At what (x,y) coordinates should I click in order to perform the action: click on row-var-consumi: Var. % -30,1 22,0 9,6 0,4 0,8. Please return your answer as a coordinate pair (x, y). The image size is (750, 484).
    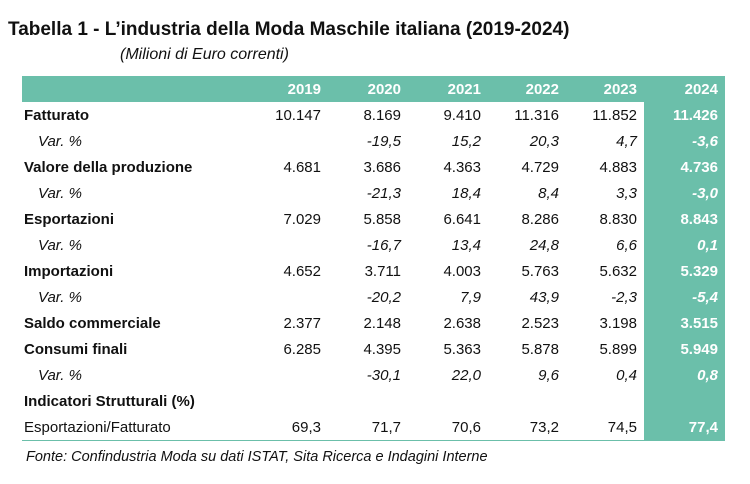
    Looking at the image, I should click on (373, 375).